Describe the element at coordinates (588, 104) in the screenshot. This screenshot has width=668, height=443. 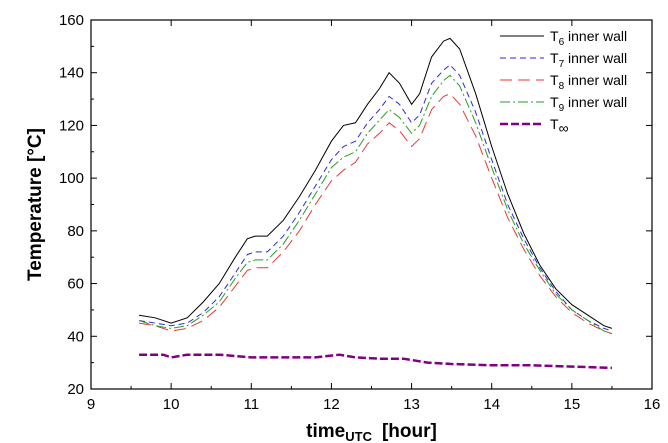
I see `legend-entry-4: T9 inner wall` at that location.